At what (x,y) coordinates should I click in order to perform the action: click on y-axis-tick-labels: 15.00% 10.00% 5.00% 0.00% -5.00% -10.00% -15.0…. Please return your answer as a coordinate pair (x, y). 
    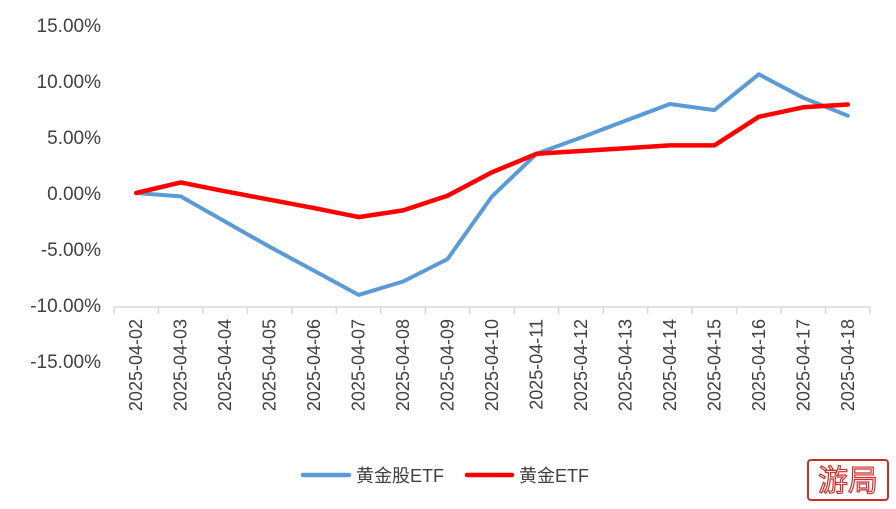
    Looking at the image, I should click on (65, 194).